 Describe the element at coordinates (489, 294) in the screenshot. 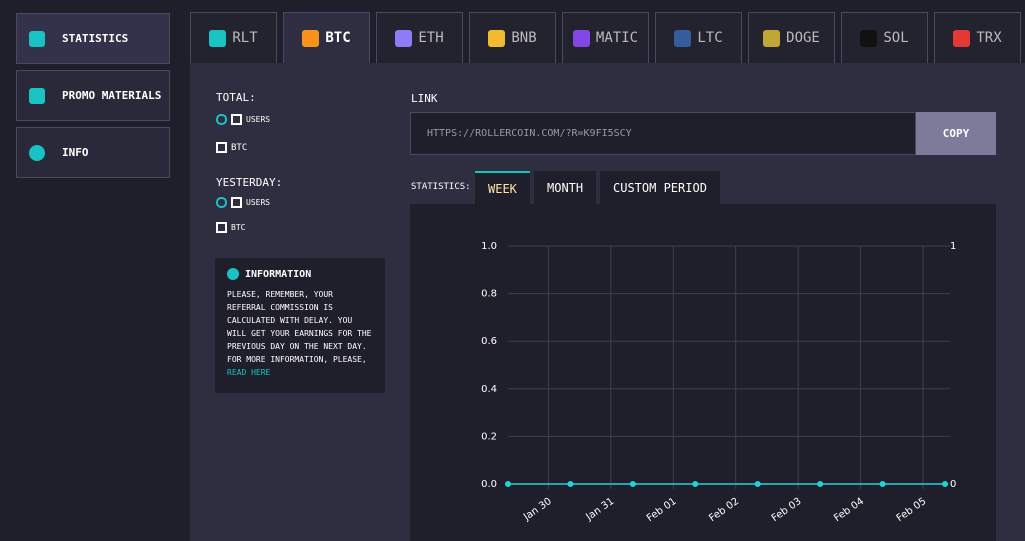

I see `y-tick-label: 0.8` at that location.